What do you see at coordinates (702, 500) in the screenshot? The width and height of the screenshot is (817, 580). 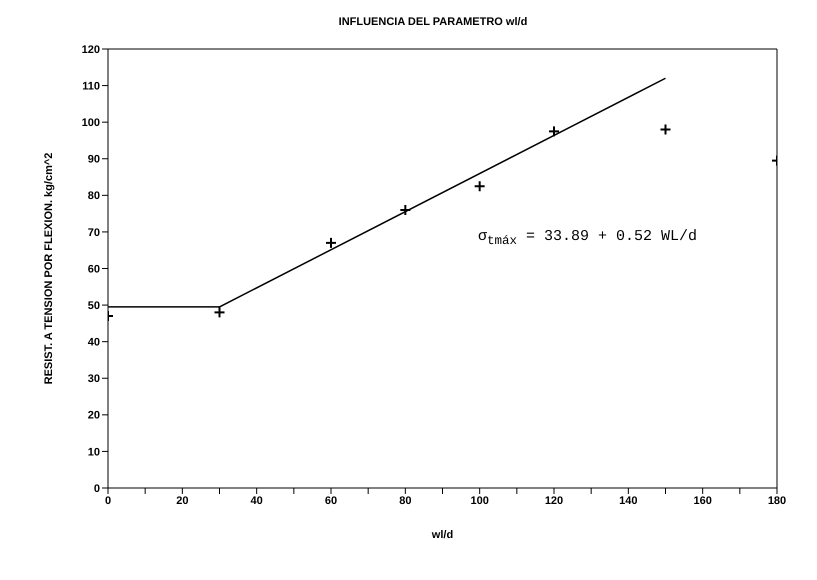 I see `x-tick-label: 160` at bounding box center [702, 500].